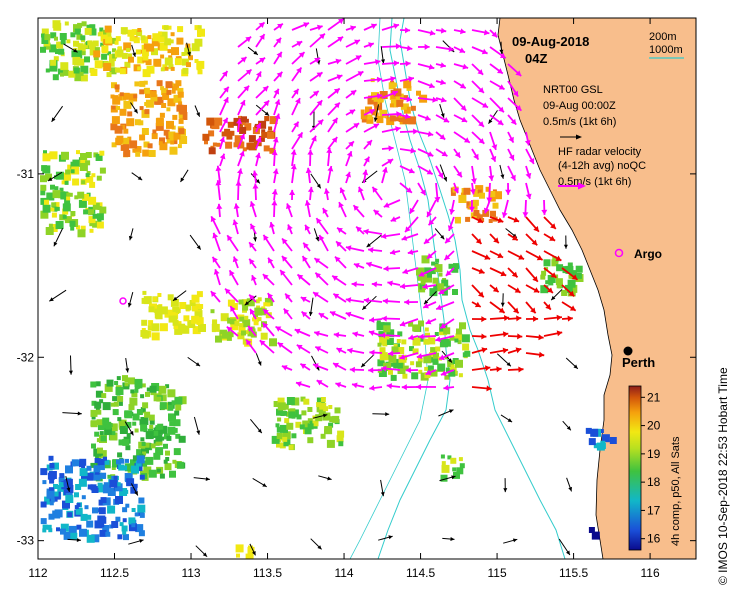 The height and width of the screenshot is (592, 739). I want to click on colorbar, so click(635, 468).